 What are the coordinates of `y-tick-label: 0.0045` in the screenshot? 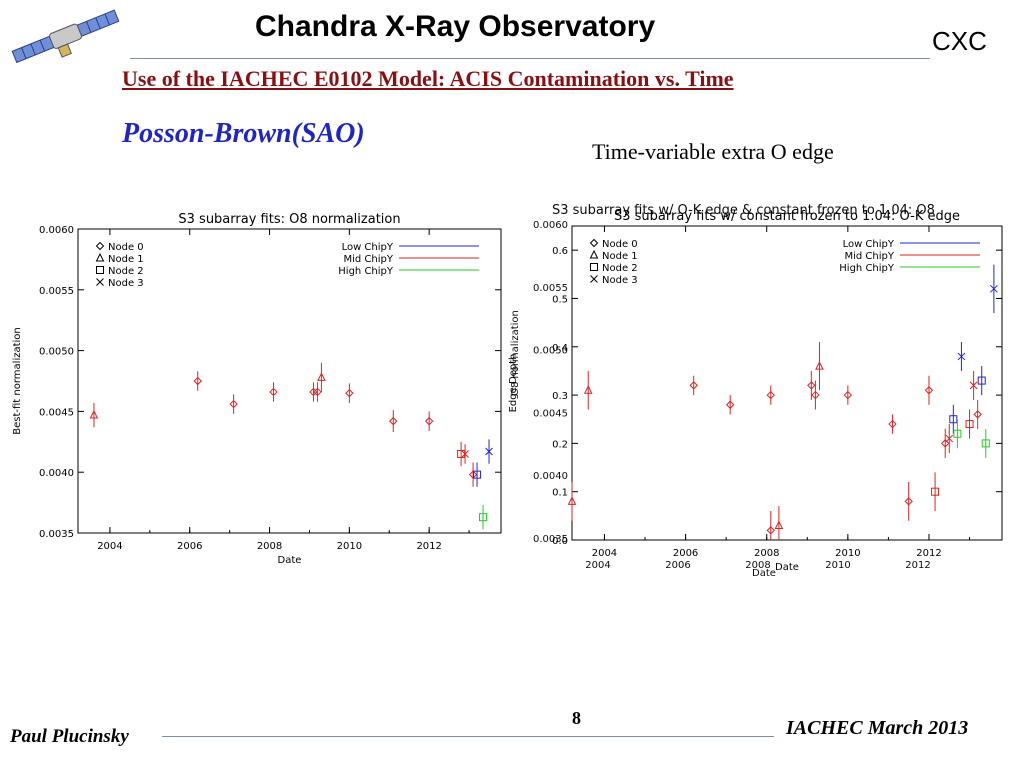 It's located at (56, 412).